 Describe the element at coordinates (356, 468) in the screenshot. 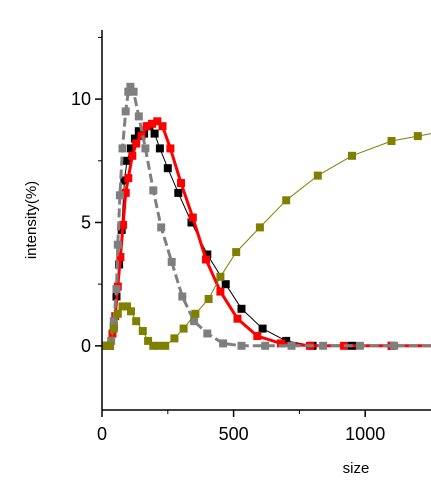

I see `x-axis-title: size` at that location.